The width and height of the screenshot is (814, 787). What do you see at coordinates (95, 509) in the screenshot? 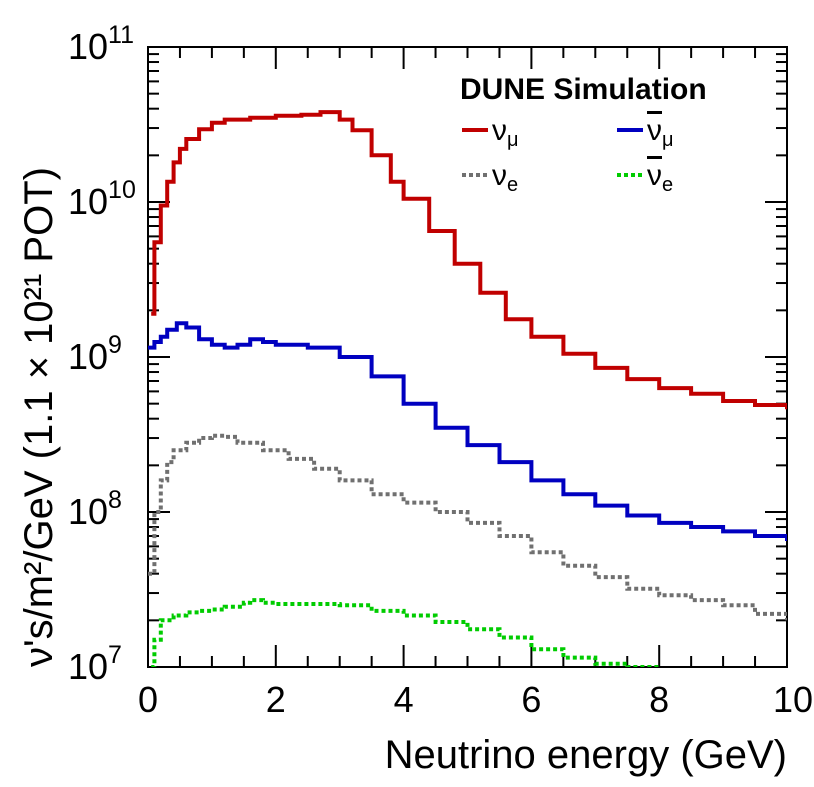
I see `y-tick-label: 10⁸` at bounding box center [95, 509].